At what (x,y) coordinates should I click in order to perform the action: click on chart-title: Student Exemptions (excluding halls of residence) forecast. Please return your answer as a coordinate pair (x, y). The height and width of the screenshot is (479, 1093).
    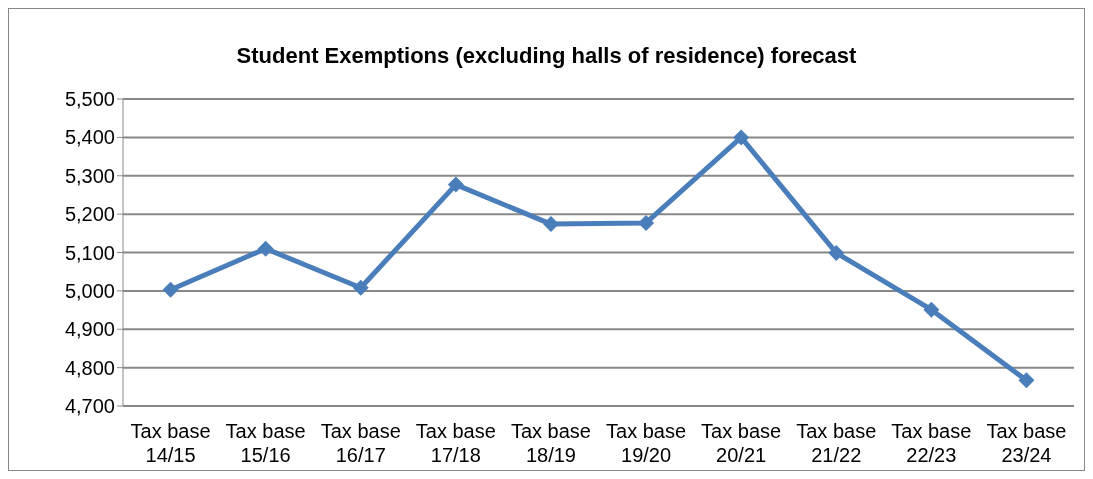
    Looking at the image, I should click on (546, 56).